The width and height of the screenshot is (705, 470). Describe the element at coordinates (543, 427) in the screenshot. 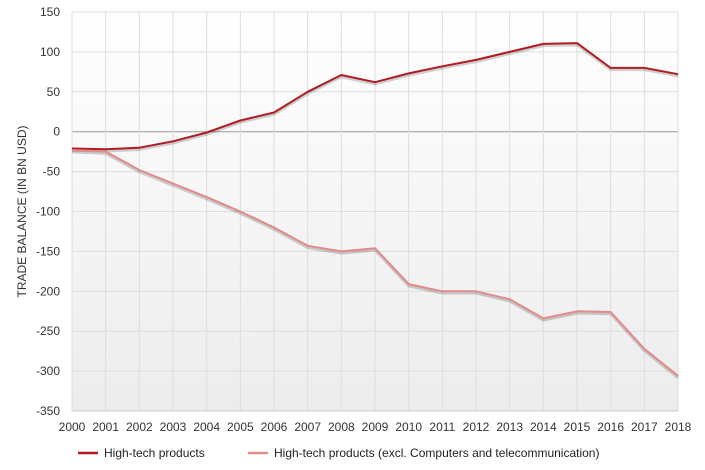

I see `x-tick-label: 2014` at that location.